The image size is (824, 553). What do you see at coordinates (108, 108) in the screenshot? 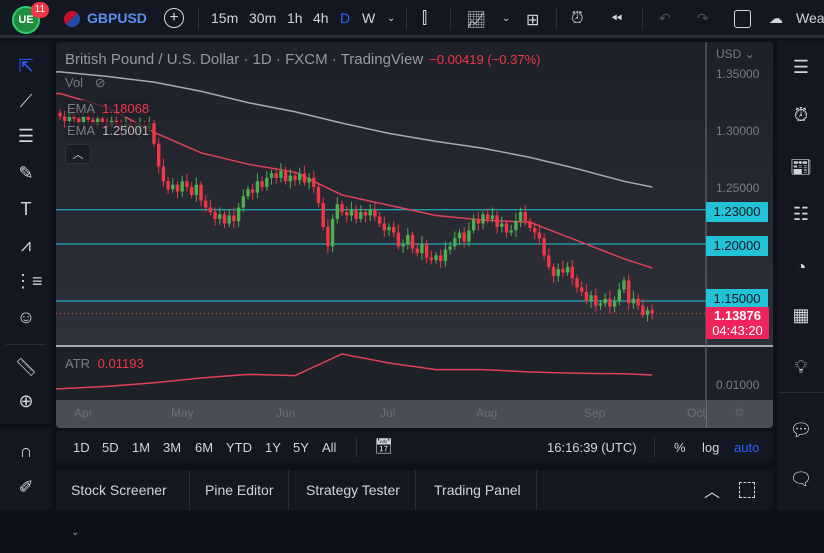
I see `ema-fast-legend: EMA 1.18068` at bounding box center [108, 108].